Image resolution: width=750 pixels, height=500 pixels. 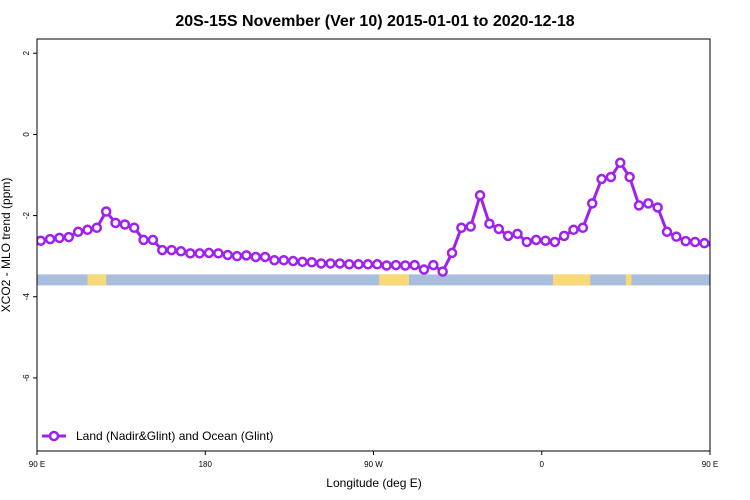 What do you see at coordinates (373, 280) in the screenshot?
I see `ocean-band` at bounding box center [373, 280].